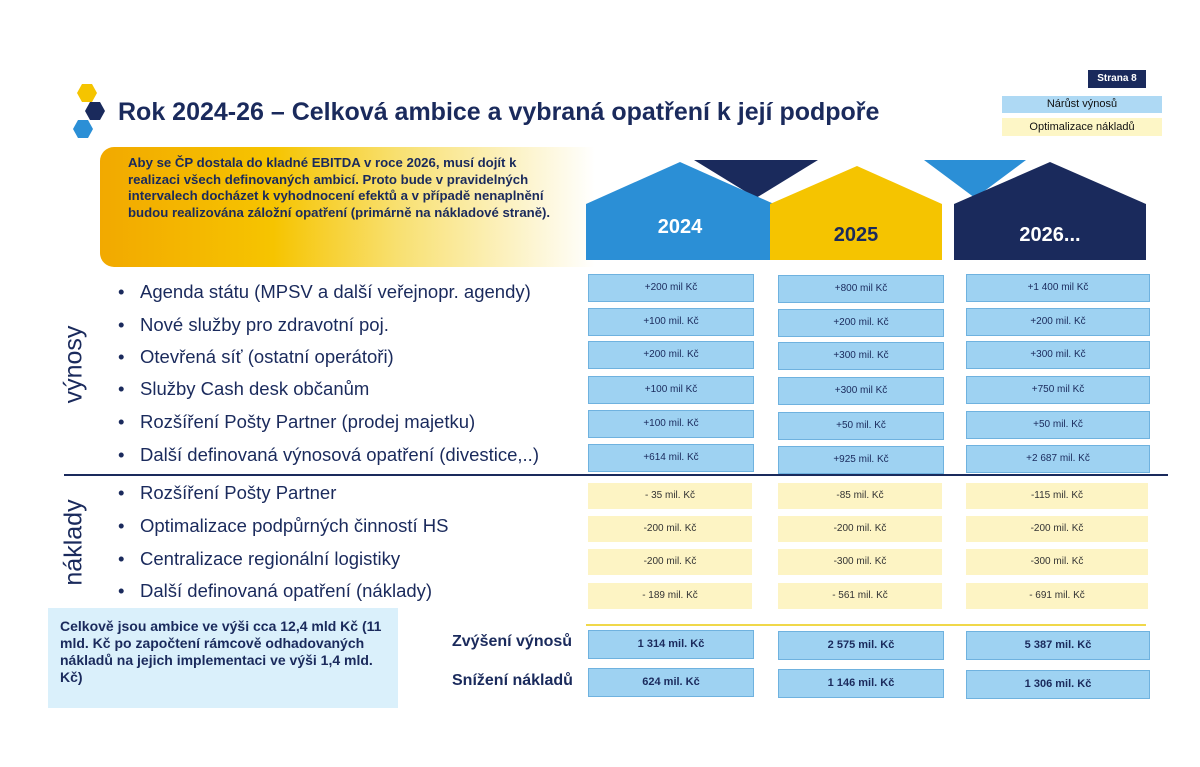 Image resolution: width=1200 pixels, height=767 pixels. I want to click on revenue-cell-2026: +750 mil Kč, so click(1058, 390).